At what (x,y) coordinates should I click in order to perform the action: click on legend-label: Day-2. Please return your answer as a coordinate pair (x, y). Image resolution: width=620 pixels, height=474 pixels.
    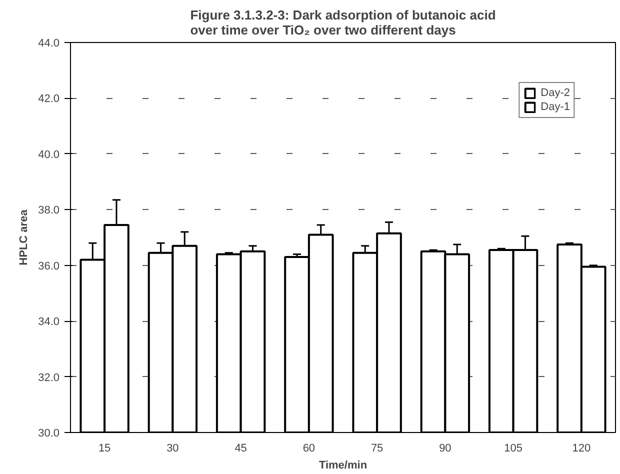
    Looking at the image, I should click on (555, 93).